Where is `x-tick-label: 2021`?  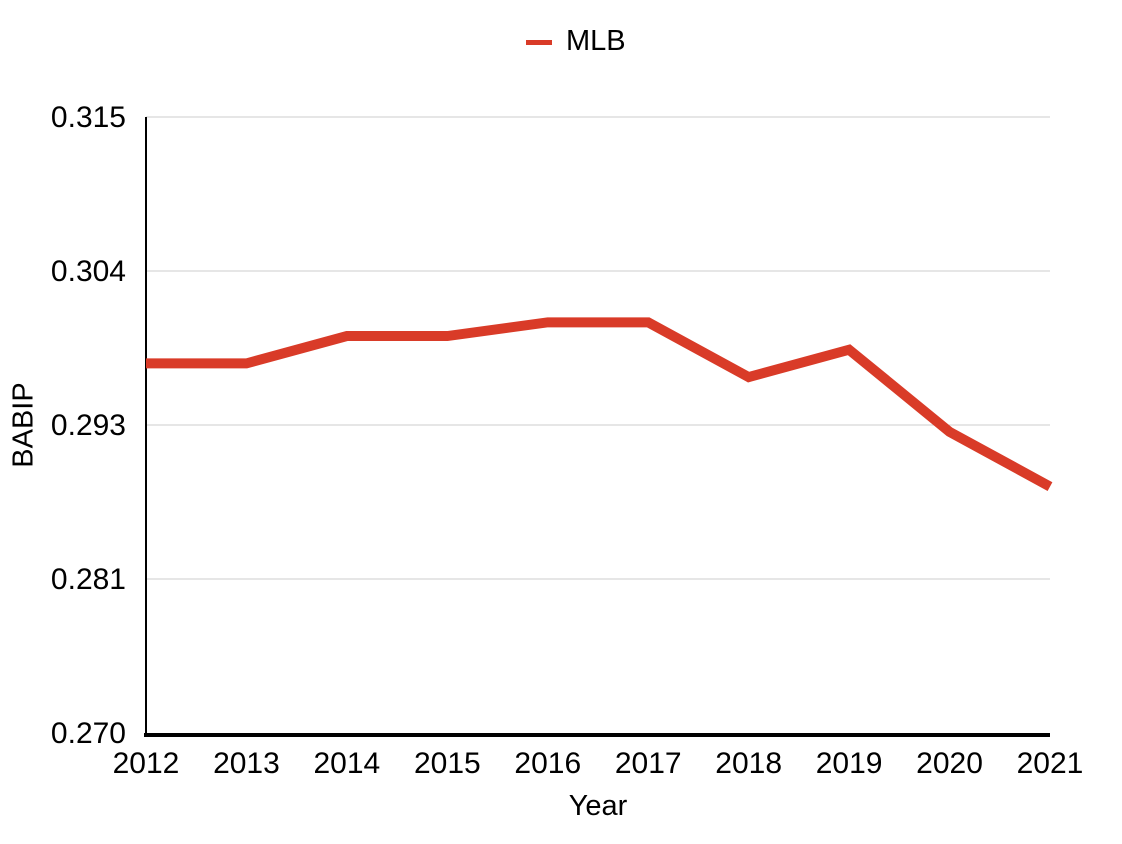
x-tick-label: 2021 is located at coordinates (1050, 763).